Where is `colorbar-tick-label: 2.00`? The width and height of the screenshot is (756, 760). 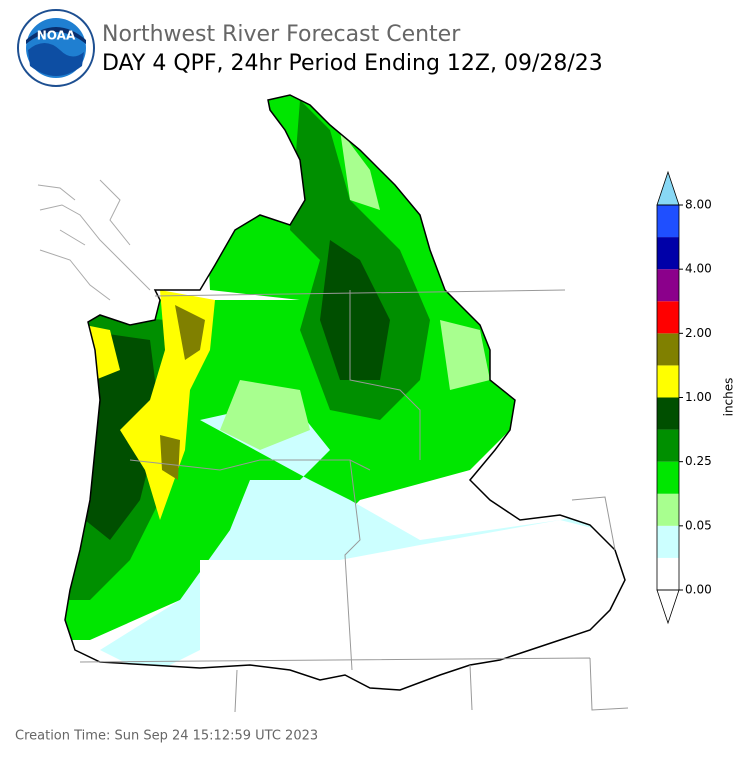
colorbar-tick-label: 2.00 is located at coordinates (698, 333).